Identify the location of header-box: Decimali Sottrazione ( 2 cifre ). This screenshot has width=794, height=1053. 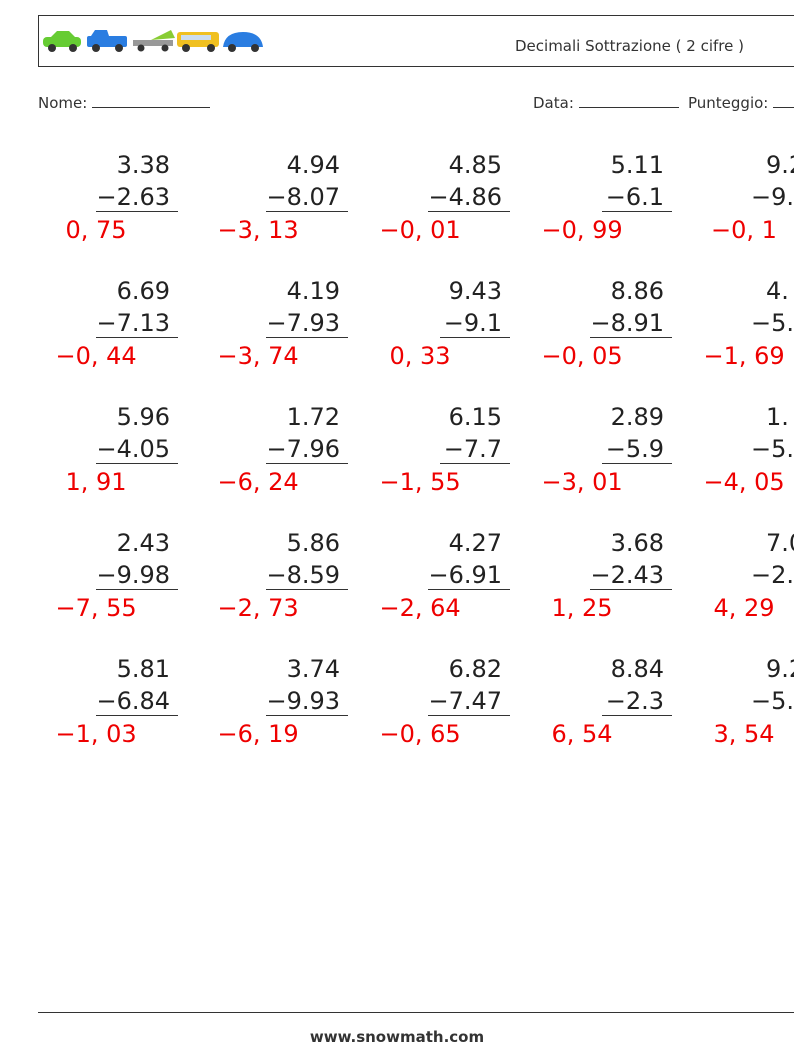
(416, 41).